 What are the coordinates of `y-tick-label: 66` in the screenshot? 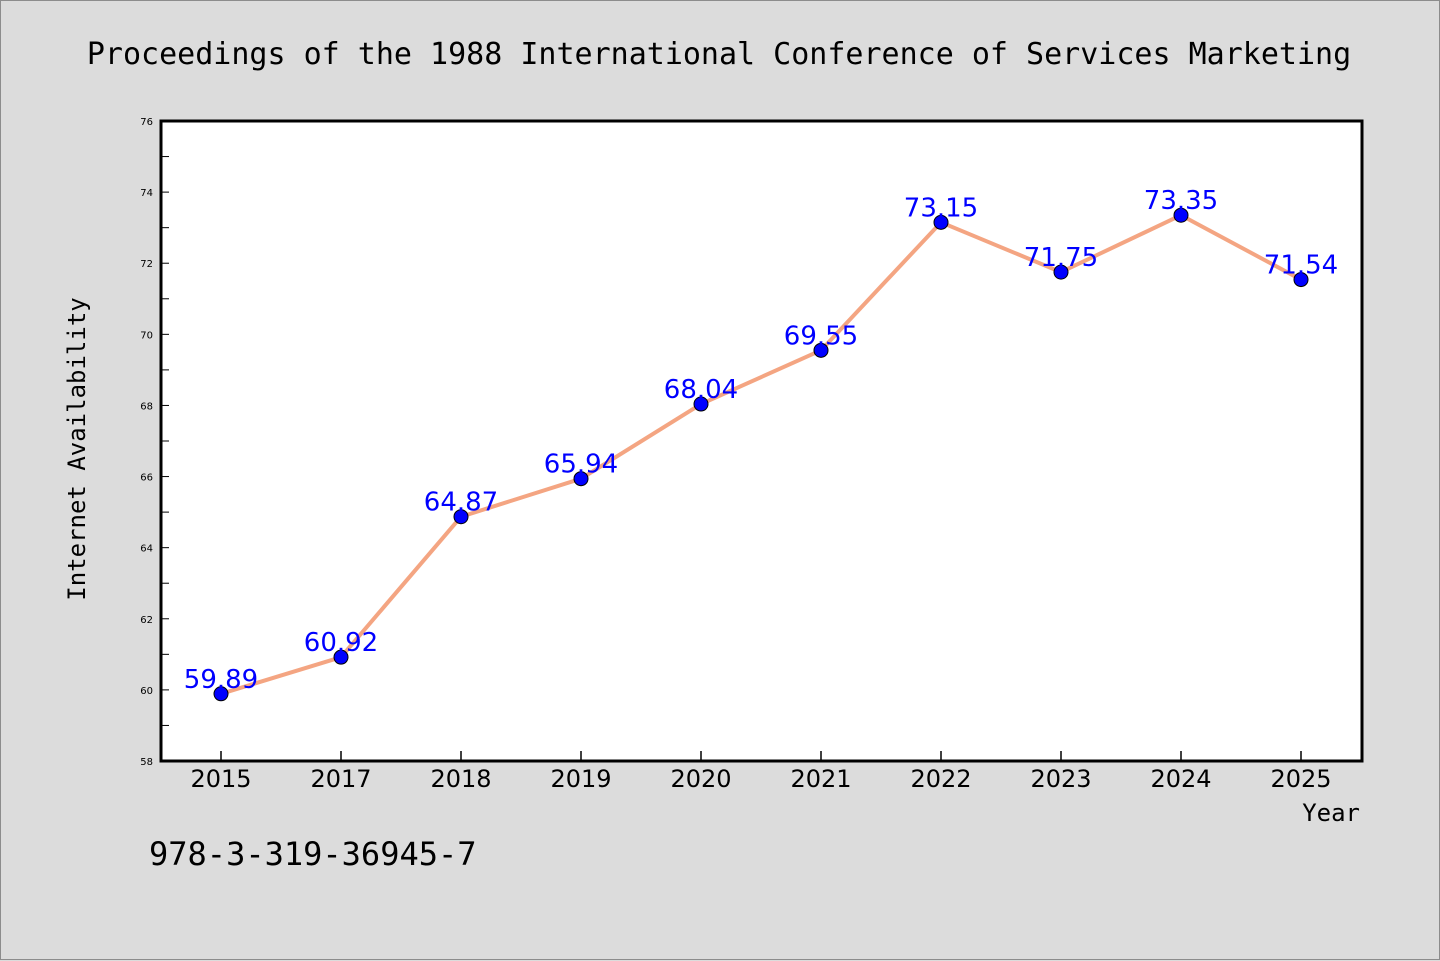 It's located at (146, 478).